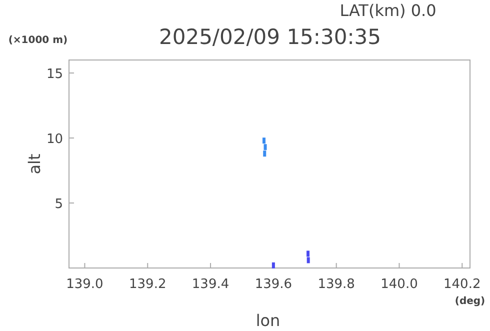 This screenshot has height=331, width=490. Describe the element at coordinates (399, 284) in the screenshot. I see `x-tick-label: 140.0` at that location.